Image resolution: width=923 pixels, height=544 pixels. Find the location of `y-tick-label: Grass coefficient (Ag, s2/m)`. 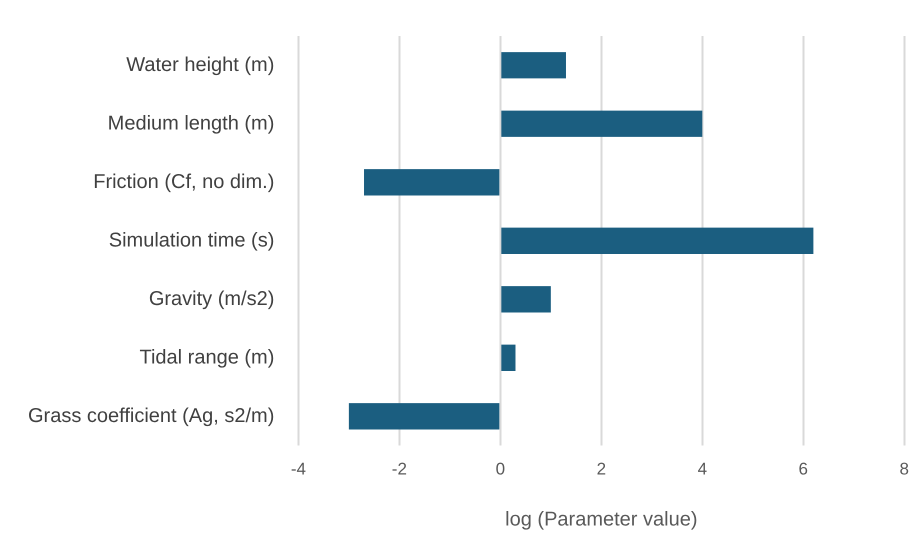

y-tick-label: Grass coefficient (Ag, s2/m) is located at coordinates (151, 415).